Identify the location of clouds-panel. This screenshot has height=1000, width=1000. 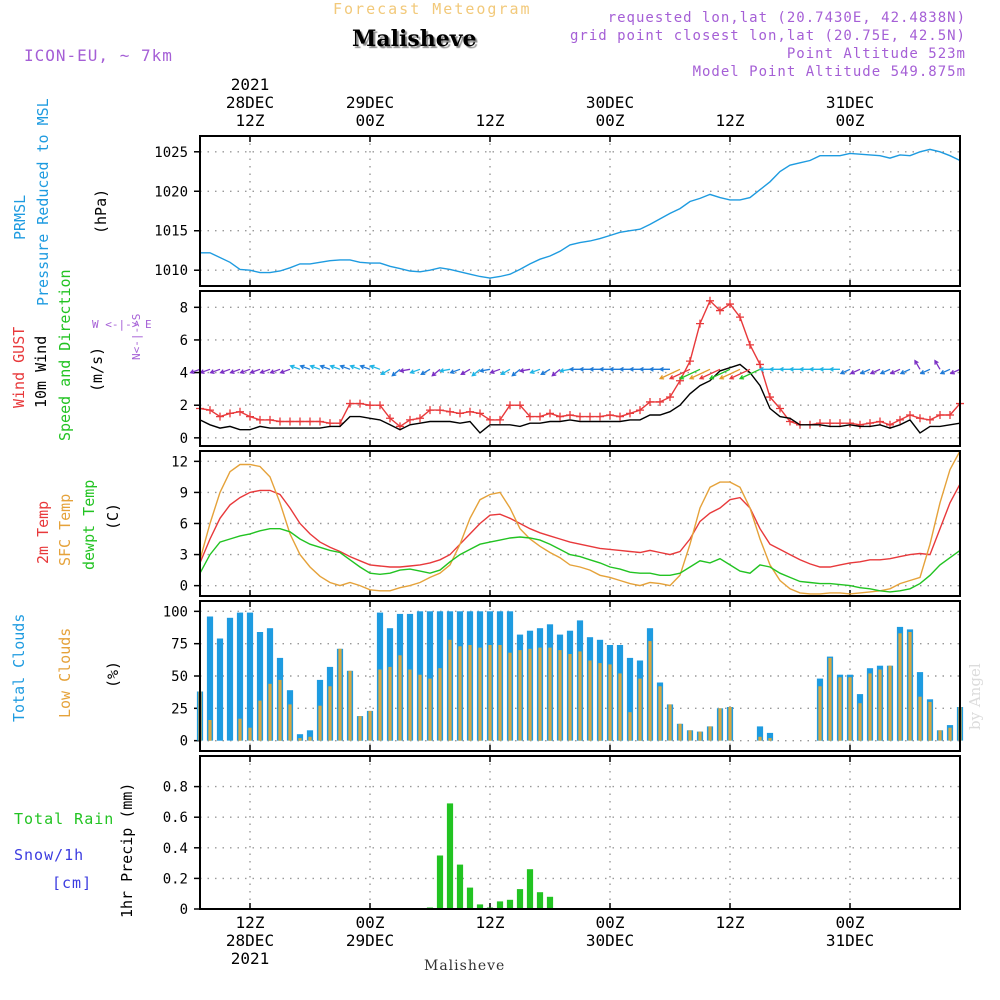
(579, 676).